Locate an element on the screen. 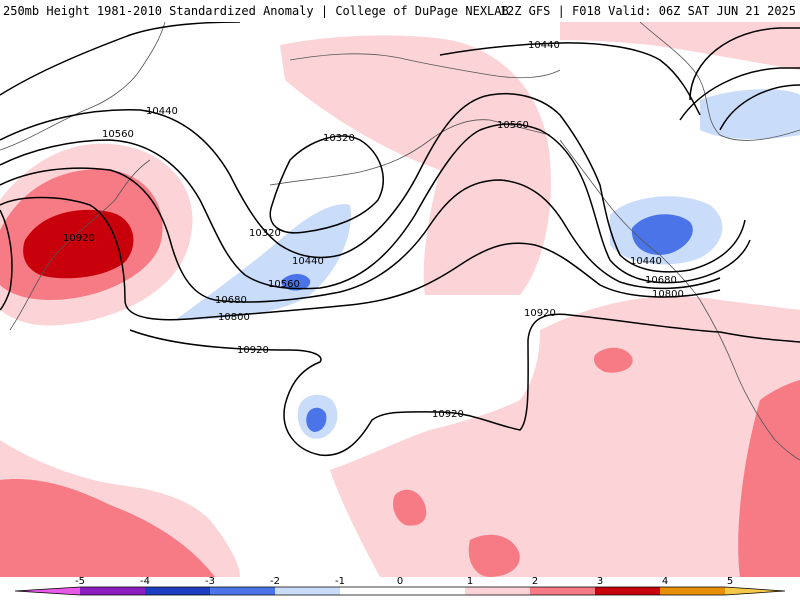  anomaly-neg1-hudson is located at coordinates (750, 114).